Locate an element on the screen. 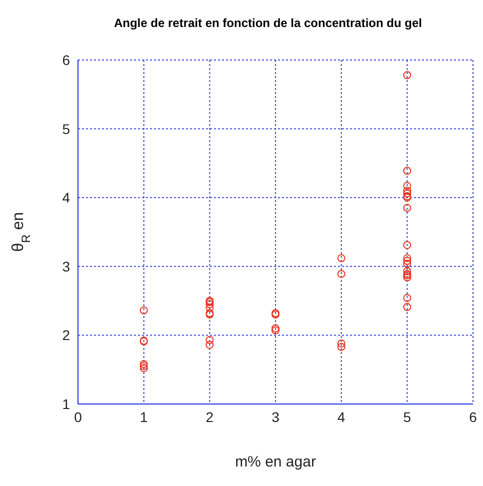  y-tick-label: 2 is located at coordinates (66, 335).